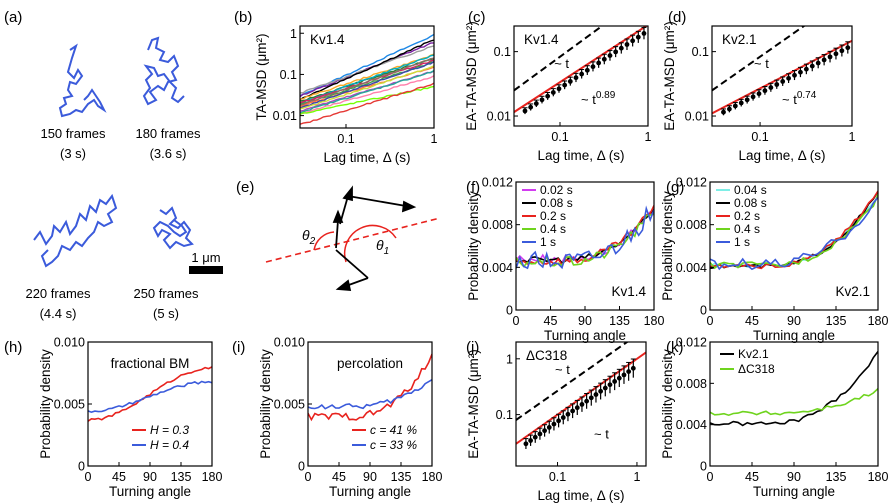 This screenshot has height=504, width=893. What do you see at coordinates (169, 445) in the screenshot?
I see `legend-label-h-1: H = 0.4` at bounding box center [169, 445].